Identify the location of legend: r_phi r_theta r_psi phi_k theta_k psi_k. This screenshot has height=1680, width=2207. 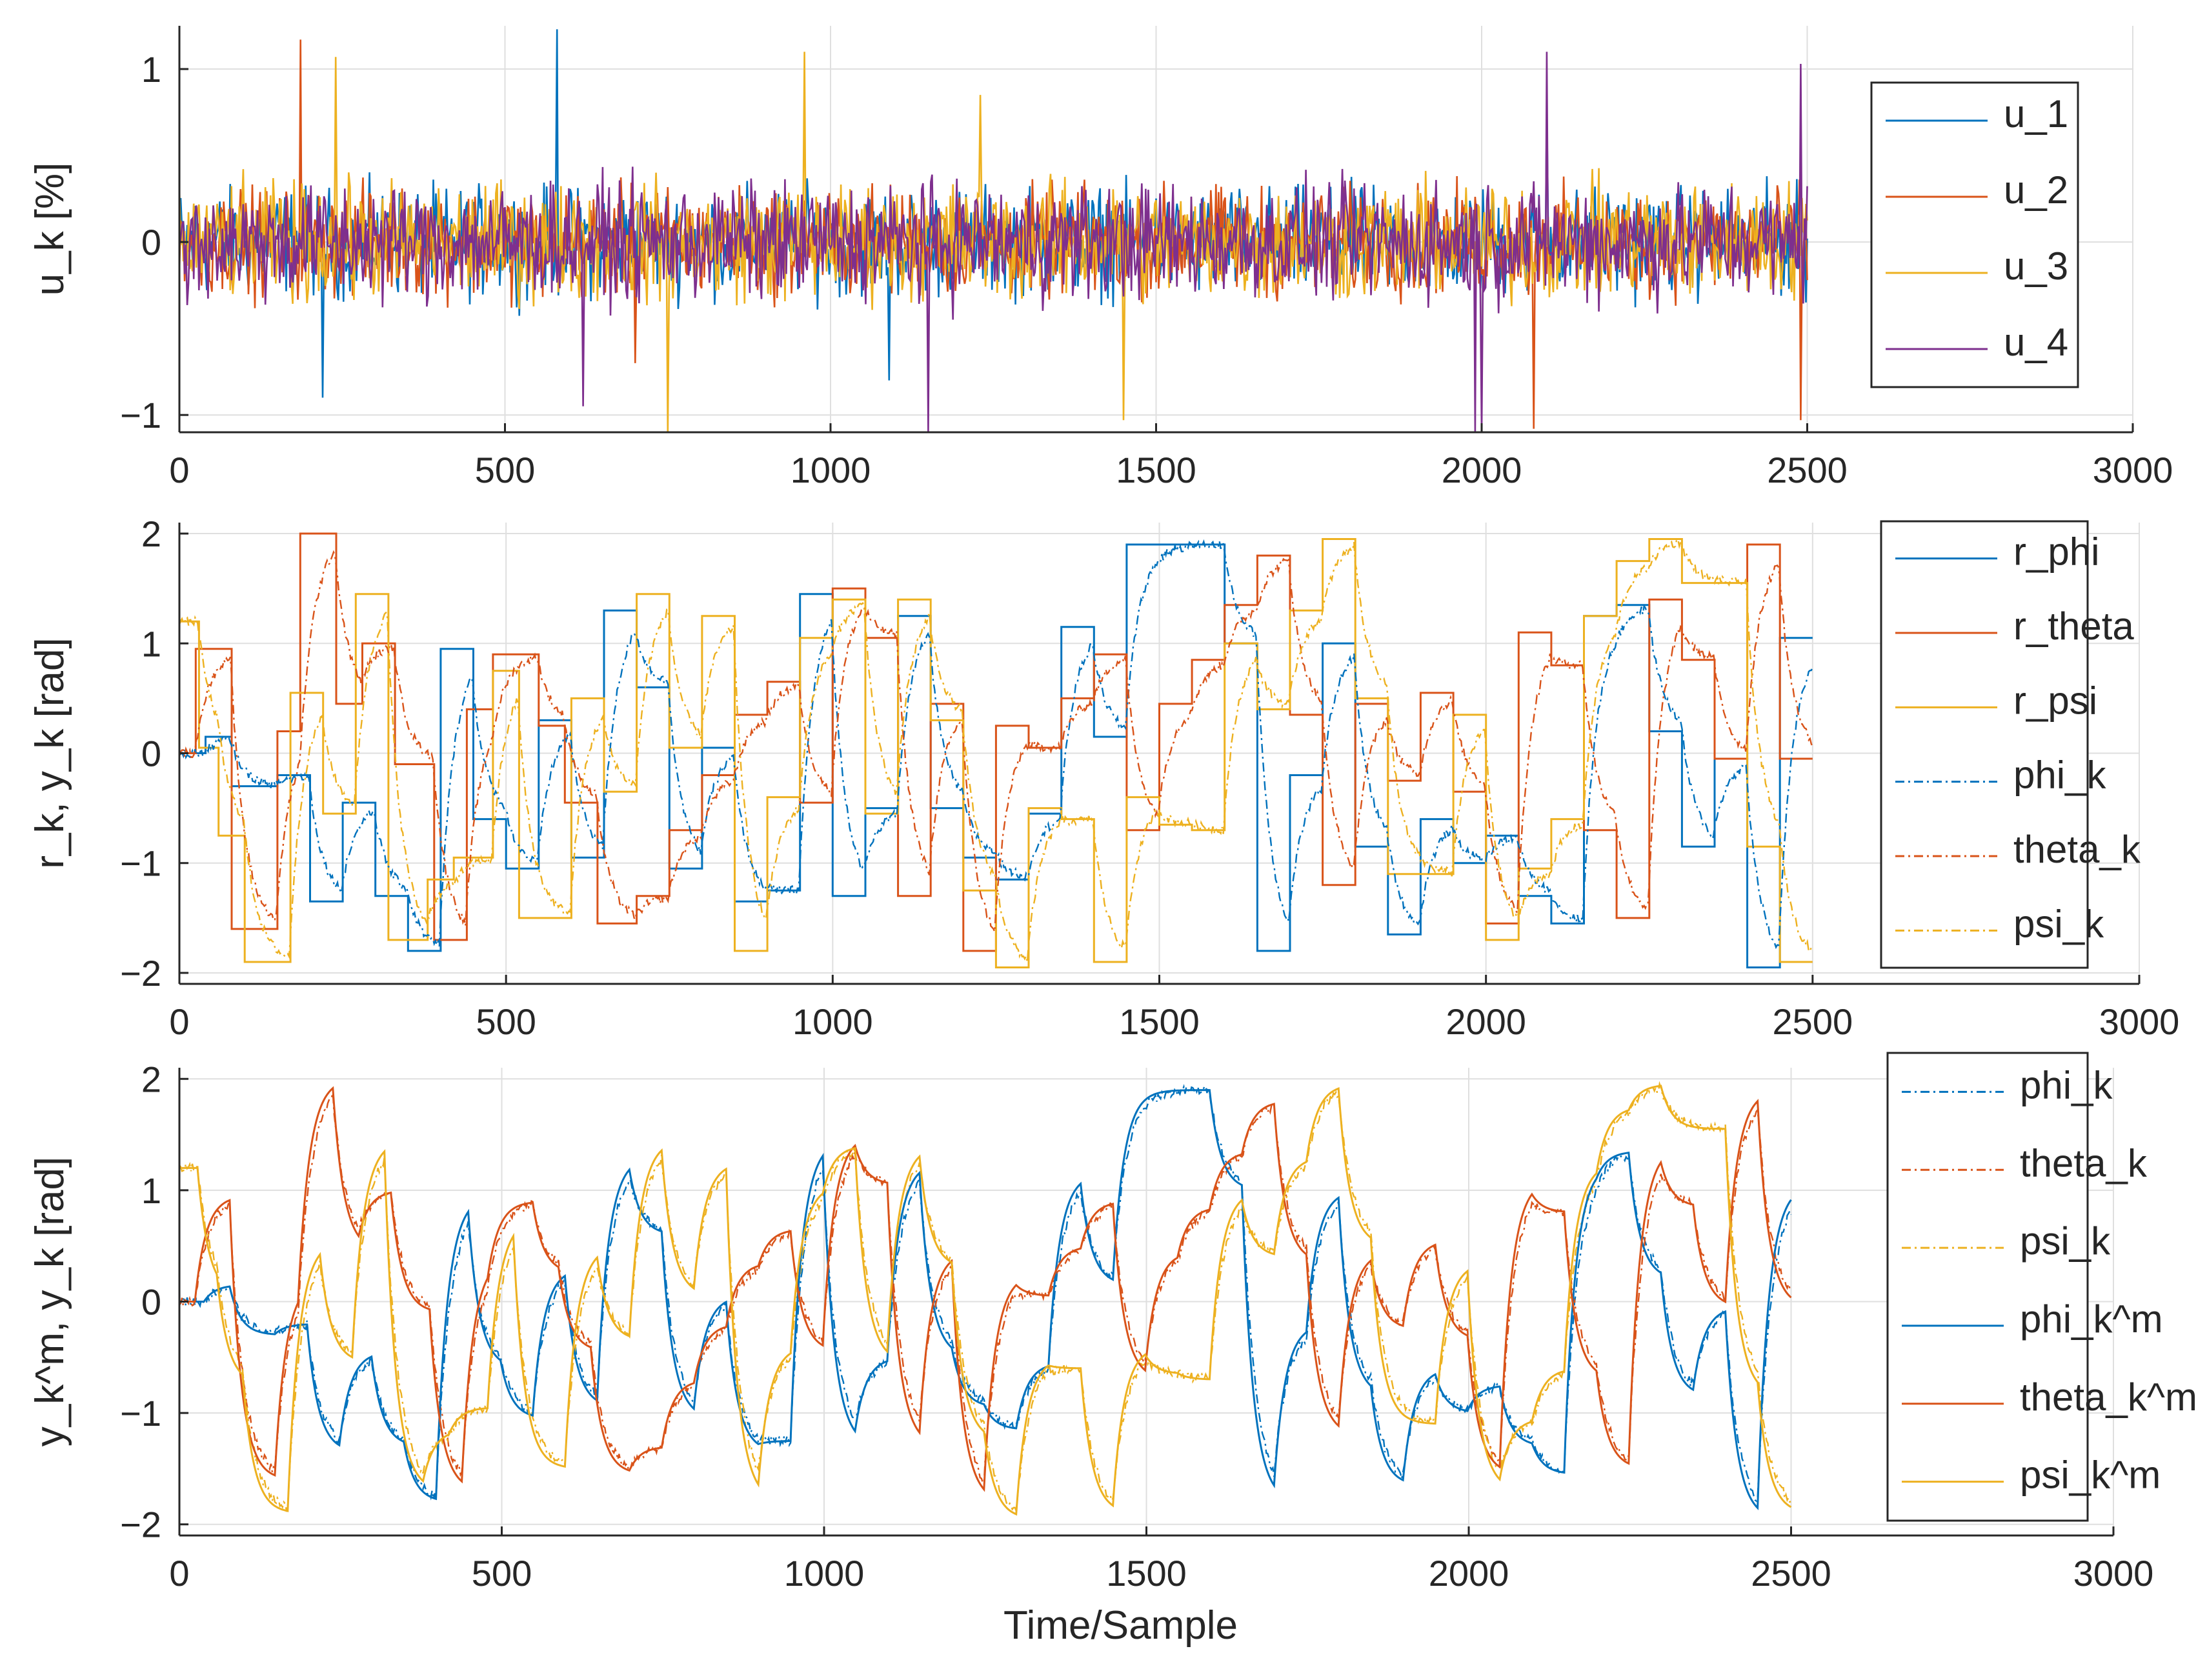
(2011, 745).